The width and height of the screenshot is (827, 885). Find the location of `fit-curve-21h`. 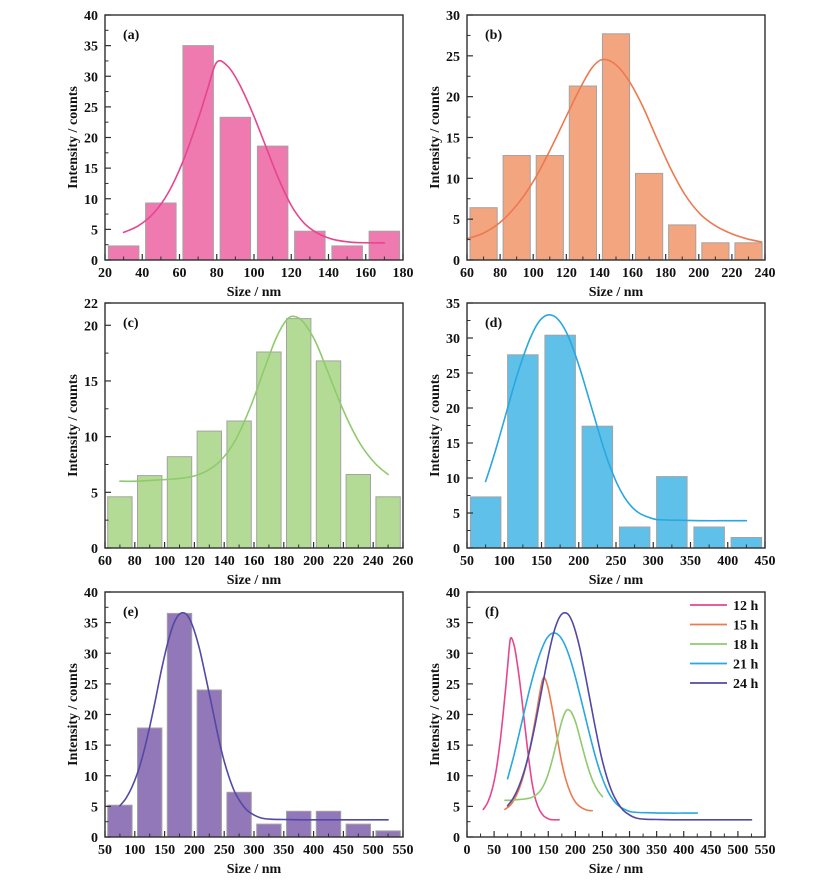

fit-curve-21h is located at coordinates (616, 417).